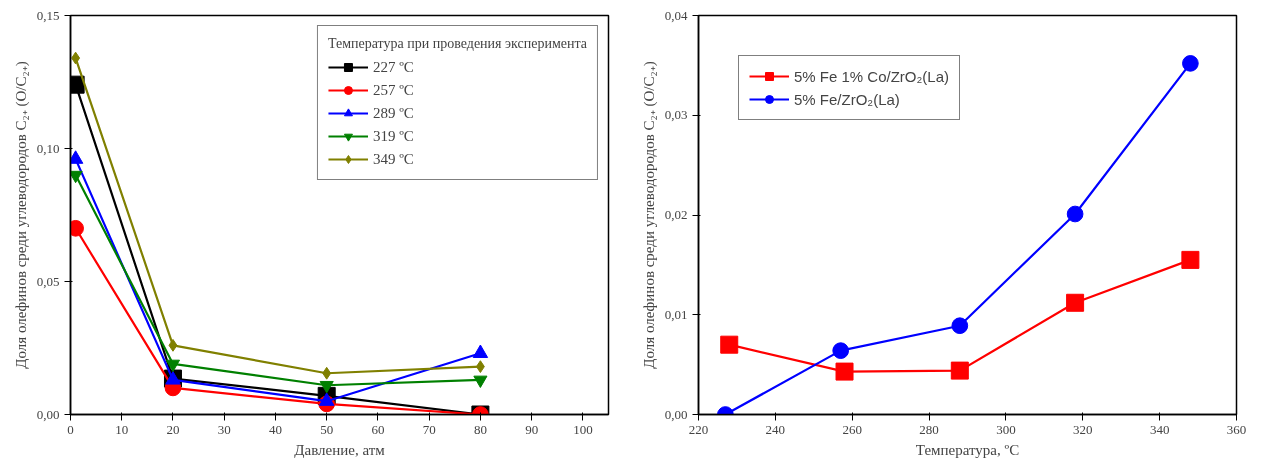 The image size is (1266, 466). I want to click on x-tick-label: 50, so click(327, 429).